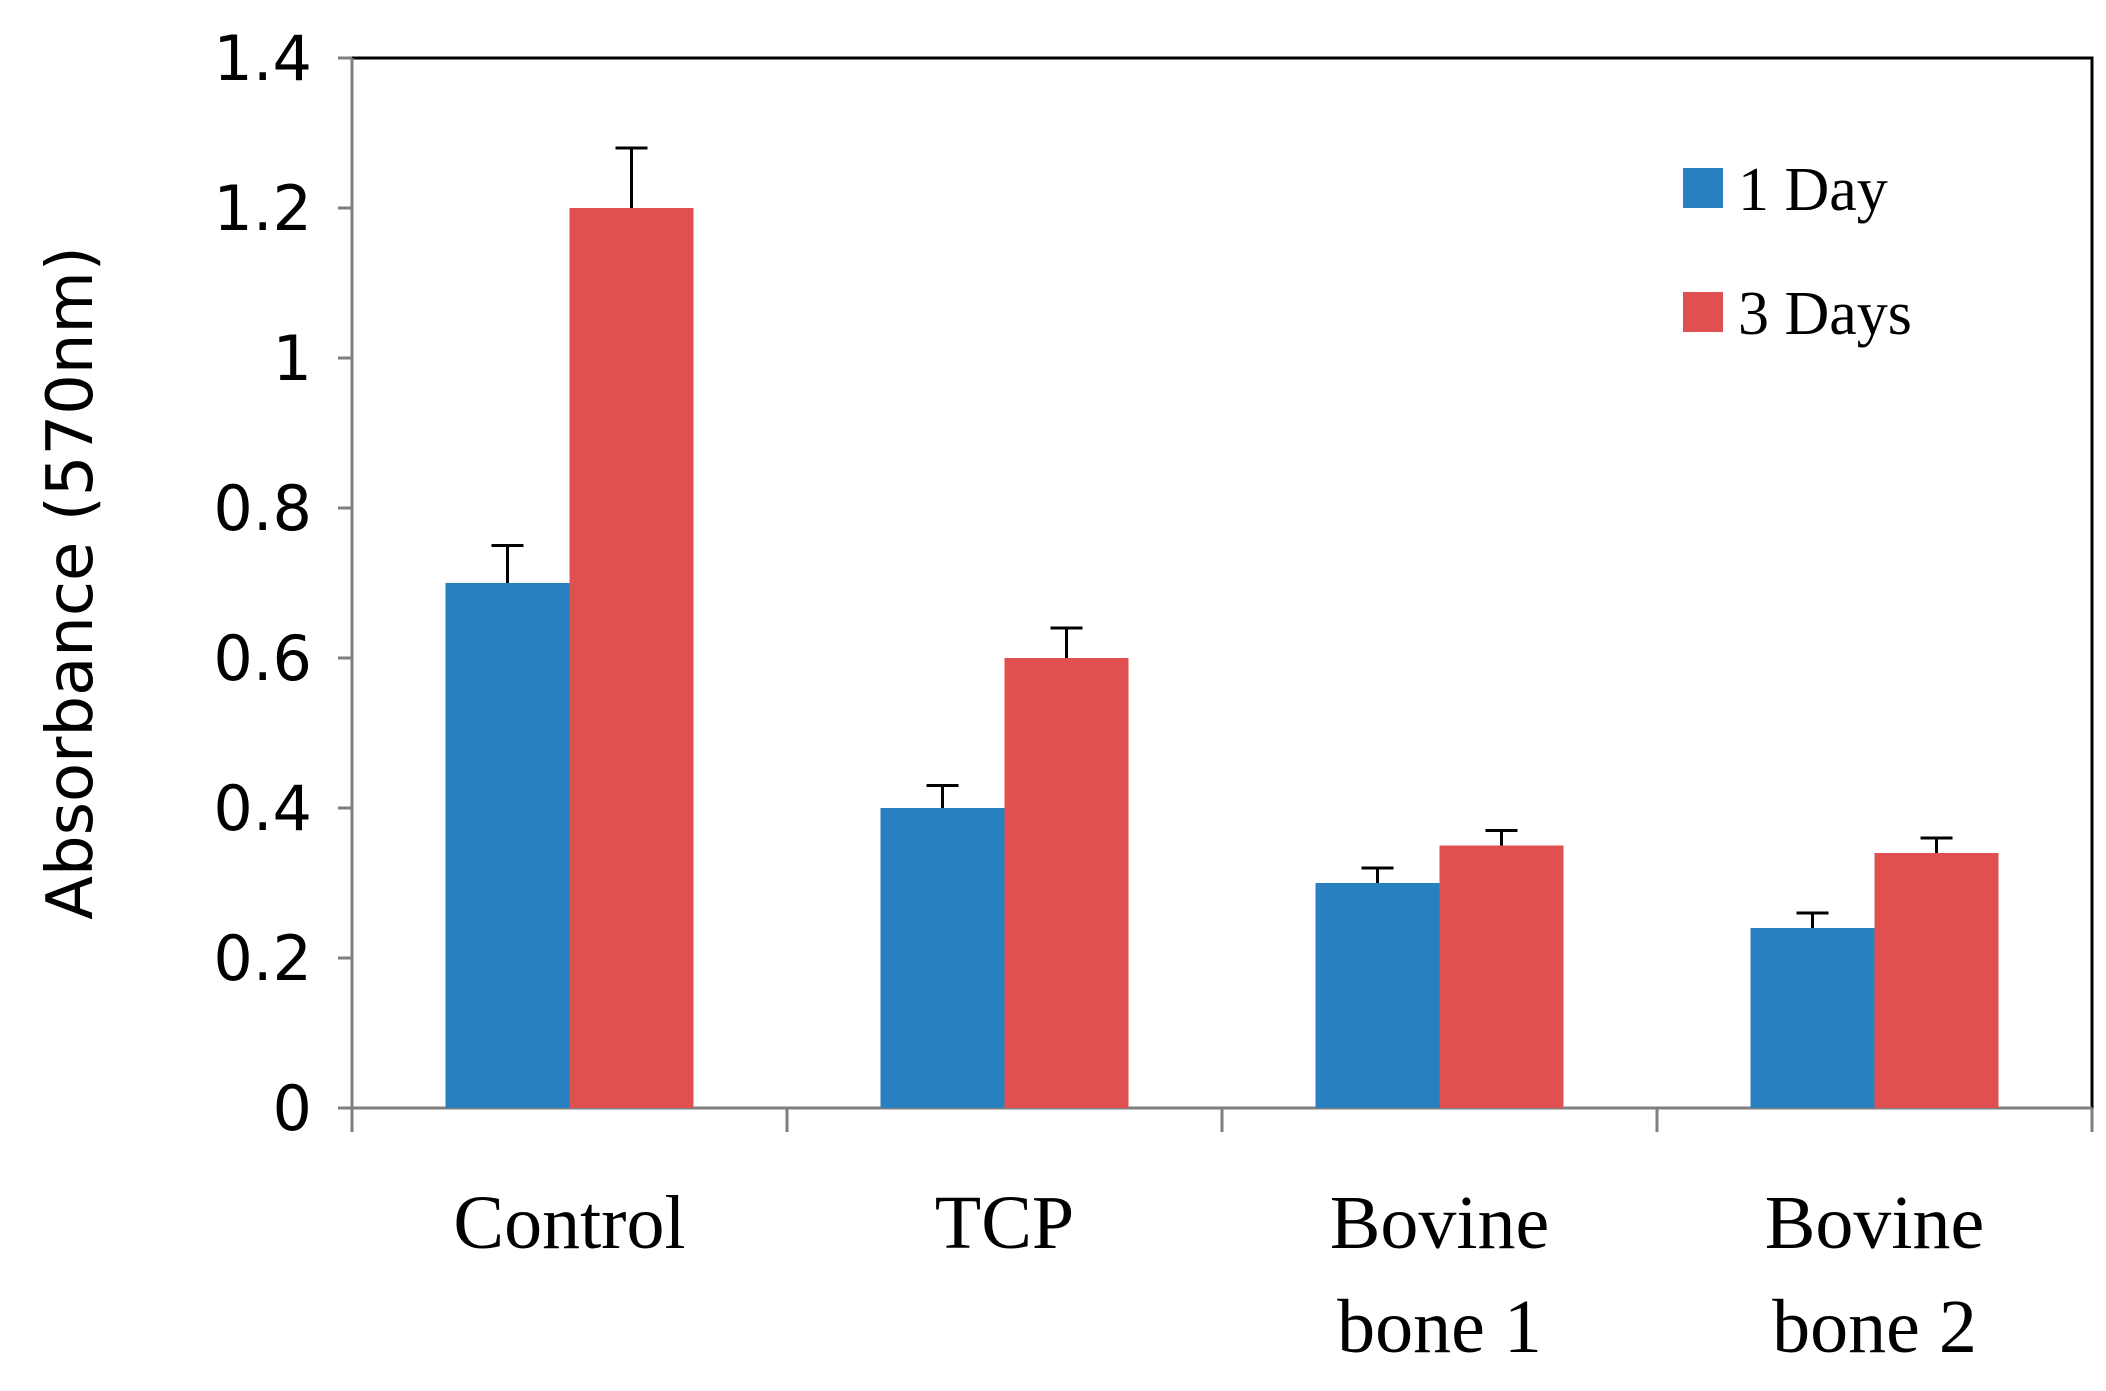  Describe the element at coordinates (569, 1223) in the screenshot. I see `x-category-label: Control` at that location.